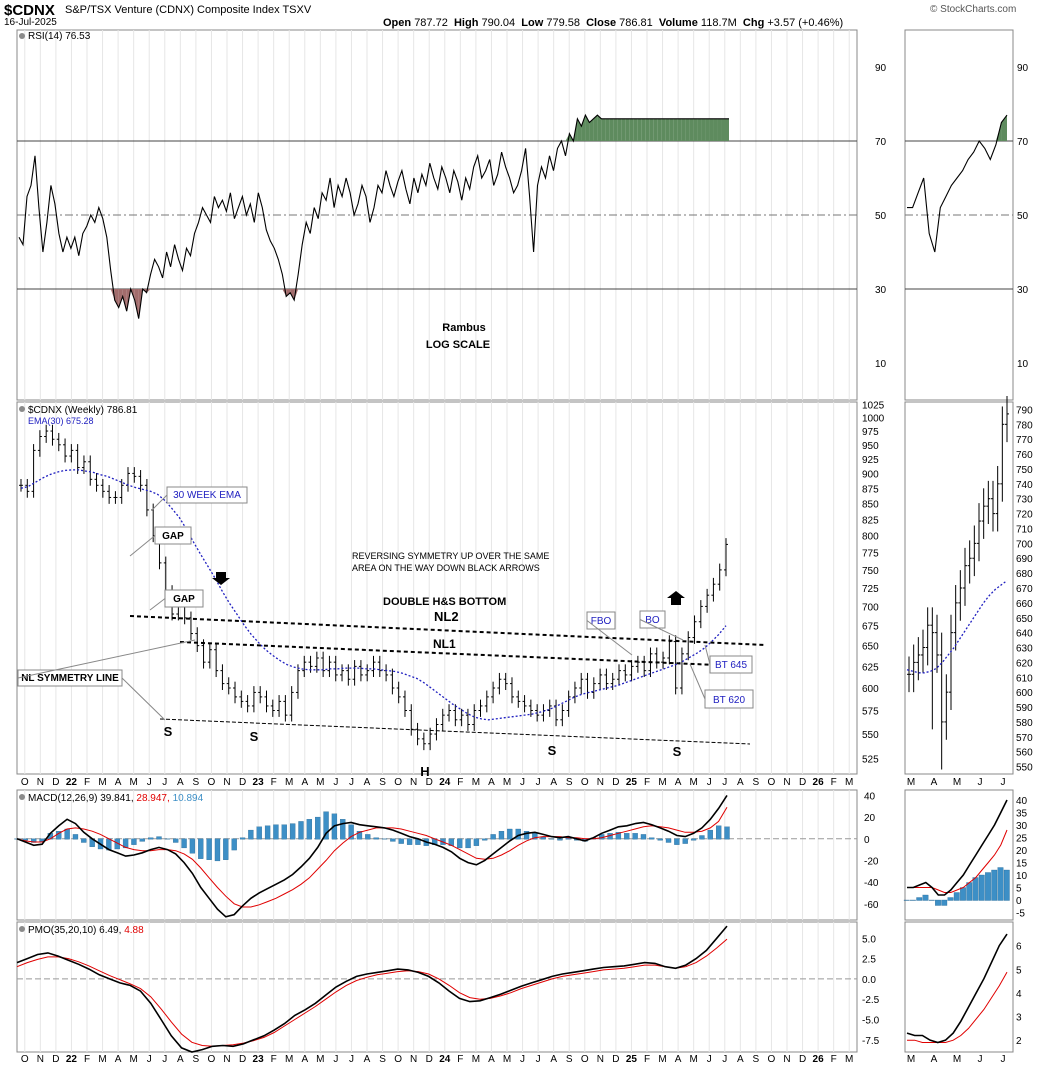 Image resolution: width=1050 pixels, height=1069 pixels. Describe the element at coordinates (934, 1059) in the screenshot. I see `zoom-x-tick-label: A` at that location.